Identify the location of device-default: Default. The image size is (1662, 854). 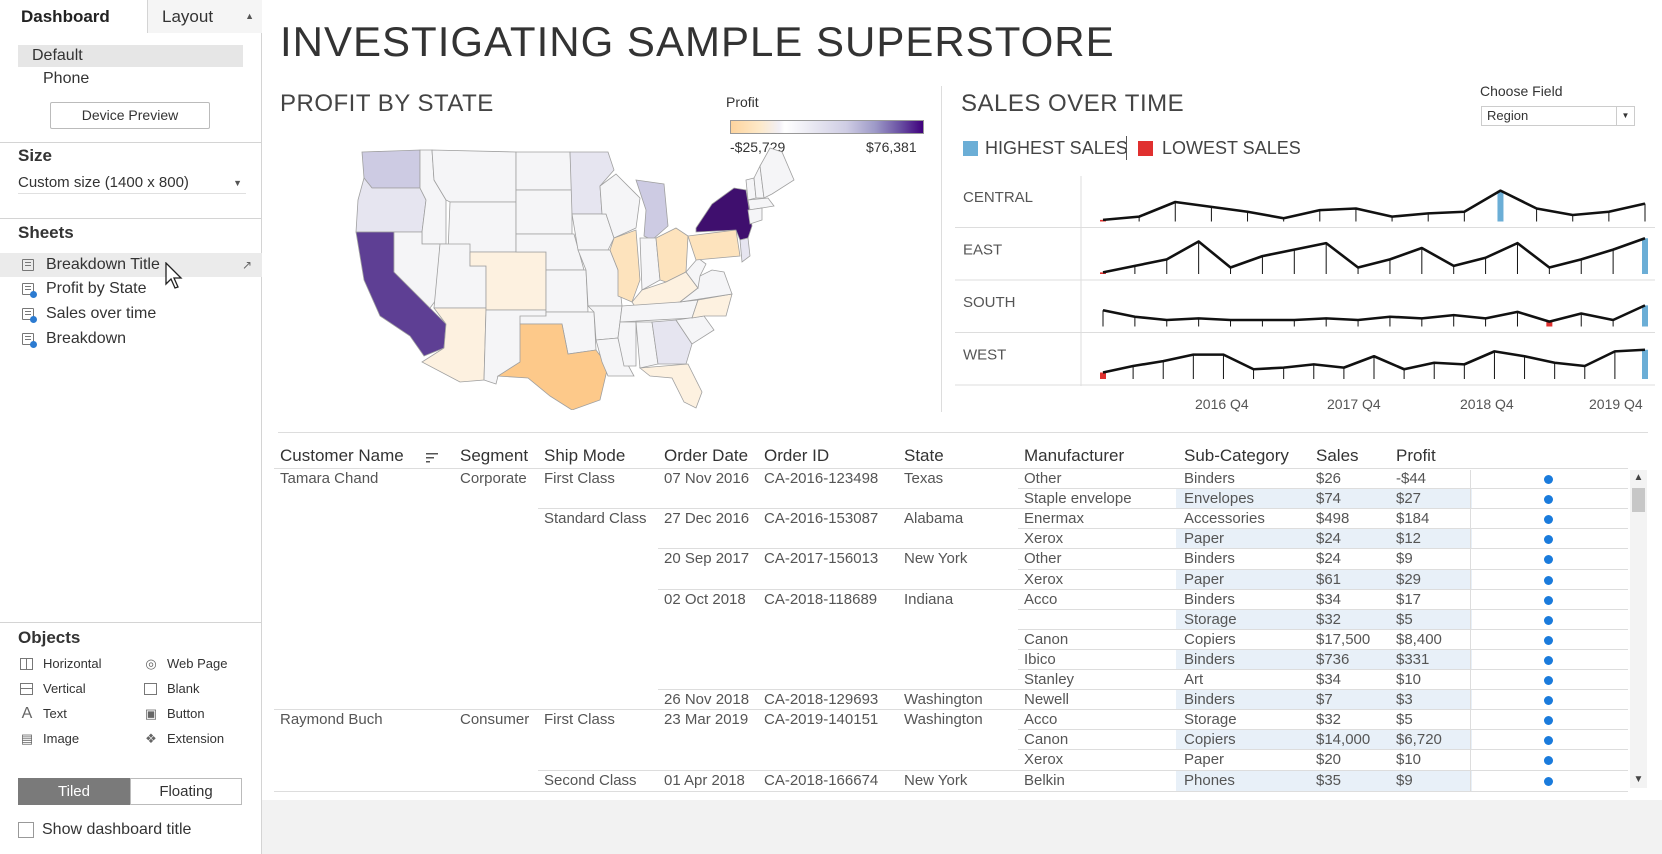
(130, 56).